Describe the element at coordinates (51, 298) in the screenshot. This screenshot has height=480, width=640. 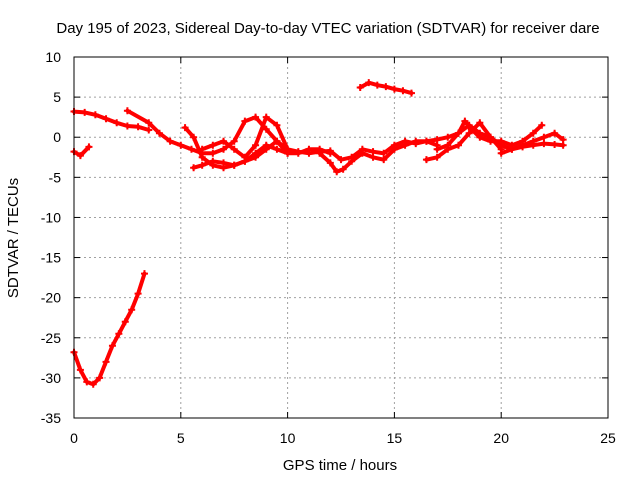
I see `y-tick-label: -20` at that location.